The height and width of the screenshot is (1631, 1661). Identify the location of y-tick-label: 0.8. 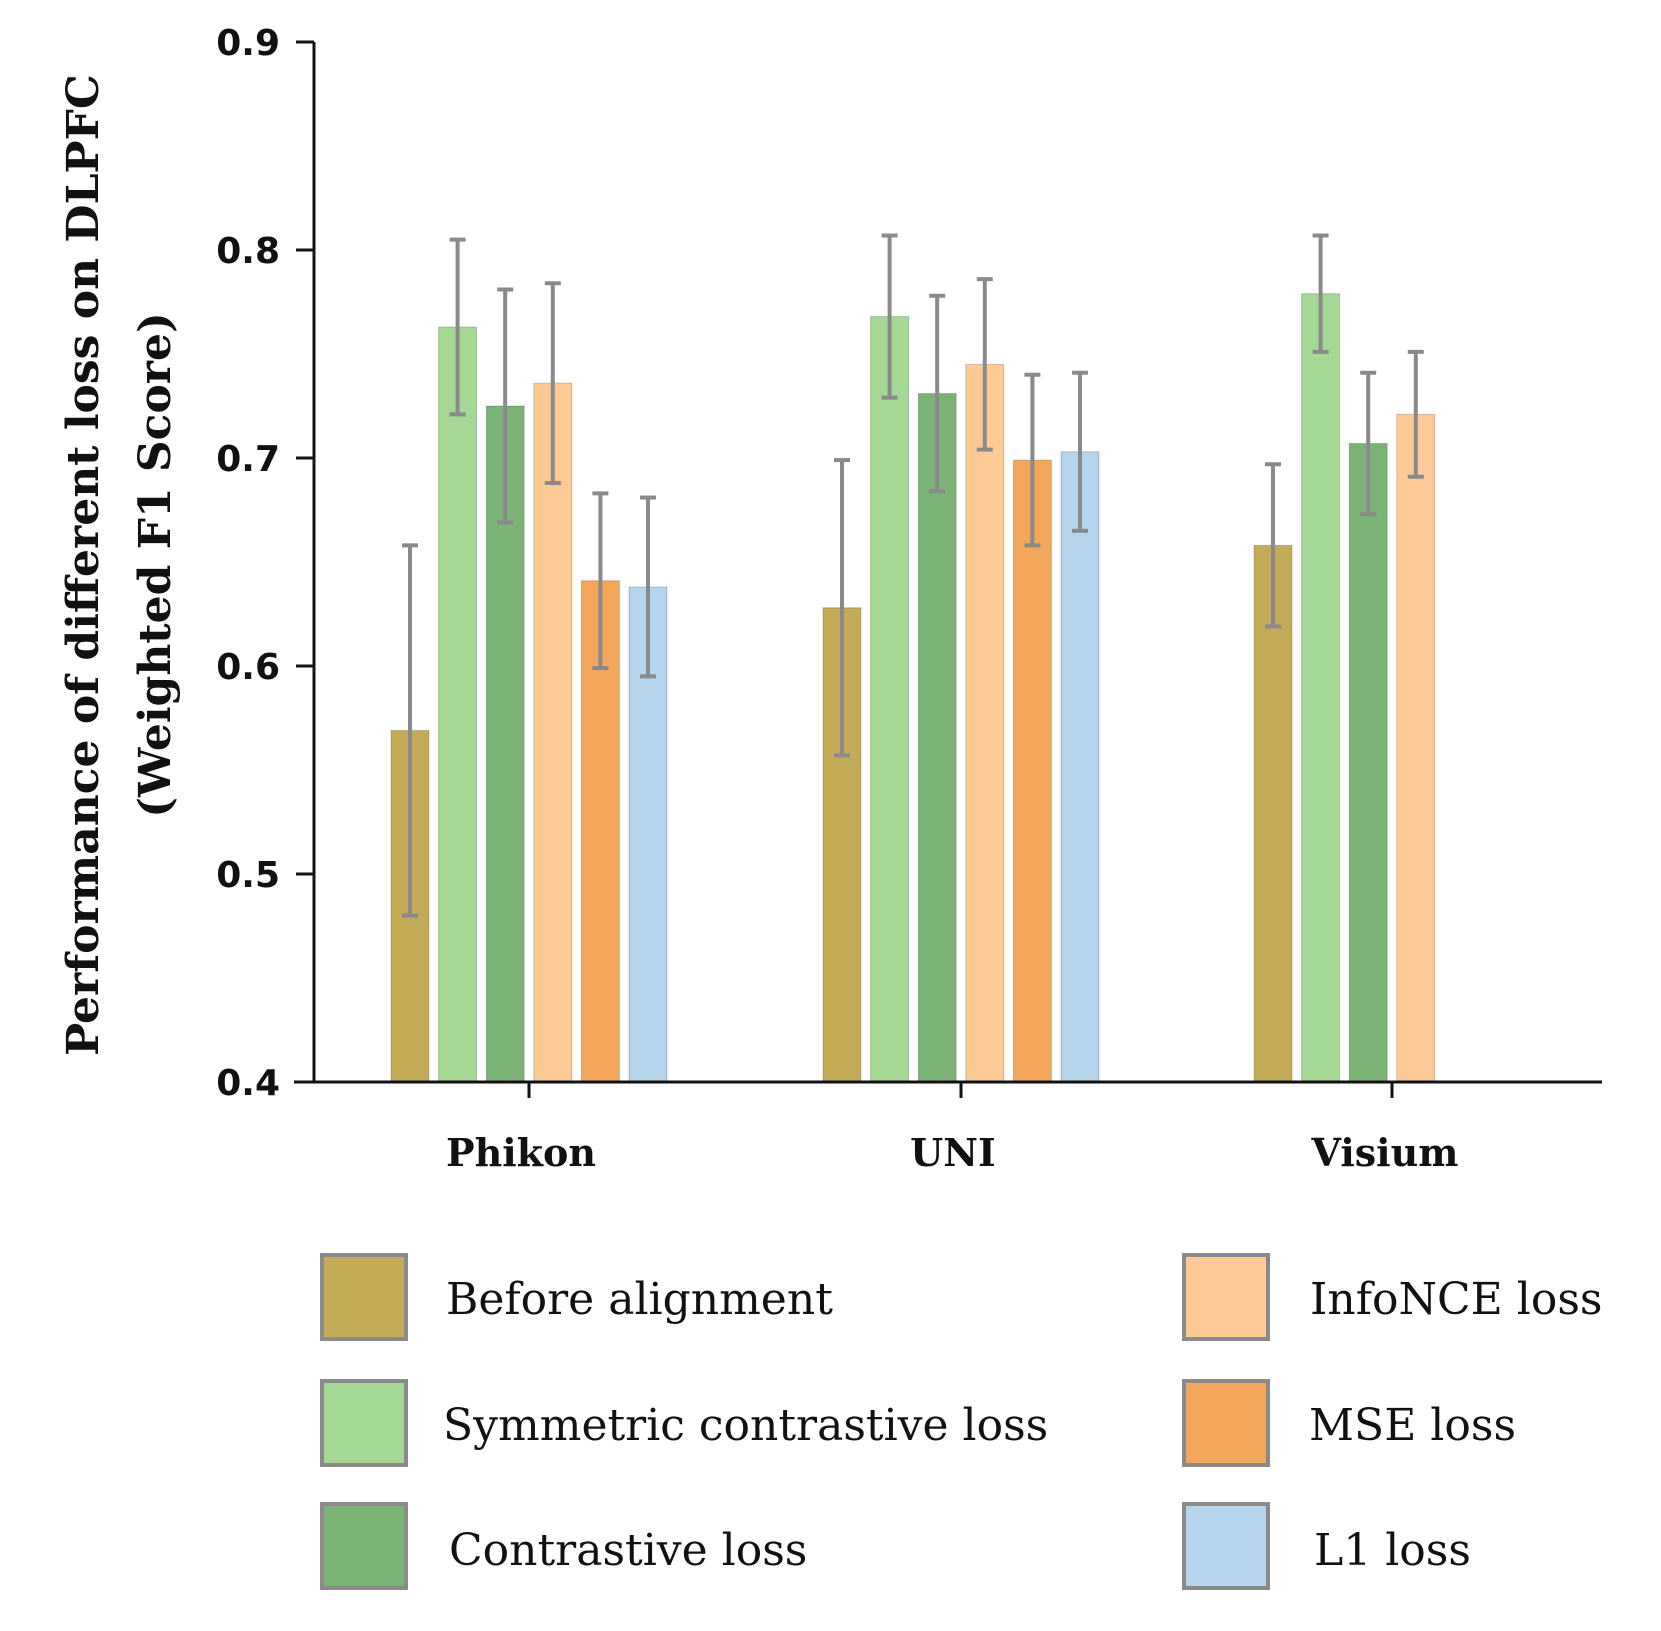
(248, 251).